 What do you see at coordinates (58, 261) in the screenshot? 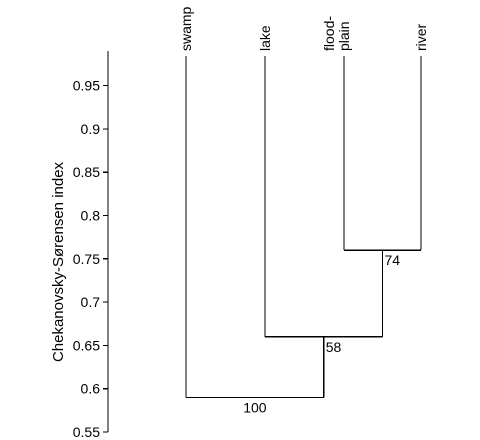
I see `y-axis-label: Chekanovsky-Sørensen index` at bounding box center [58, 261].